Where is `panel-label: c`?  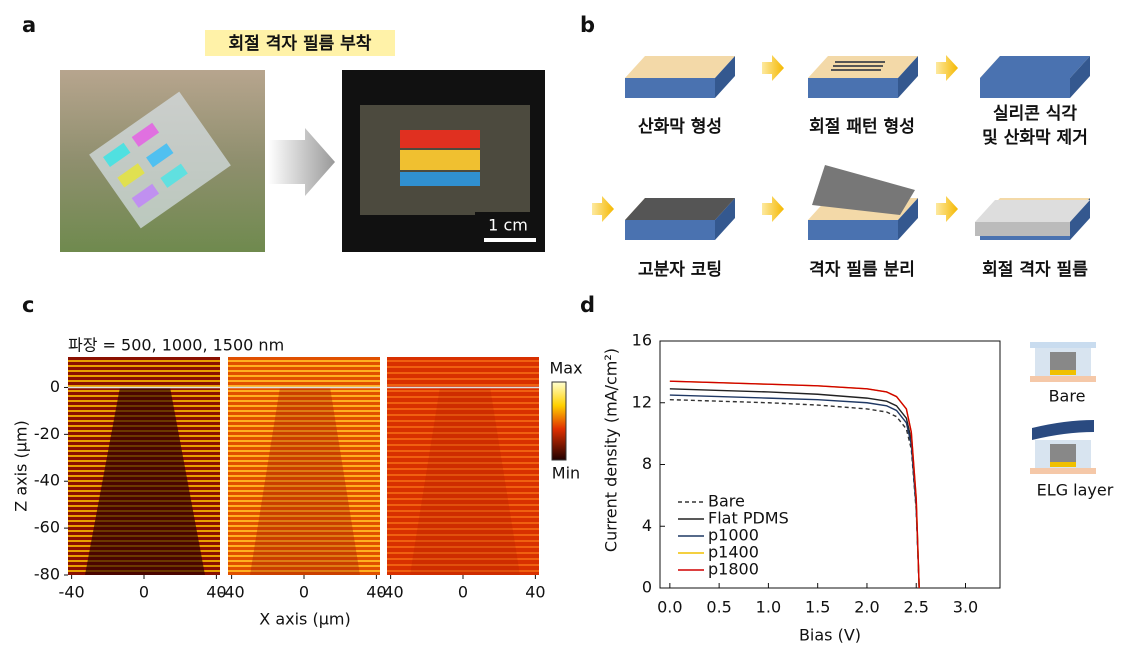 panel-label: c is located at coordinates (28, 305).